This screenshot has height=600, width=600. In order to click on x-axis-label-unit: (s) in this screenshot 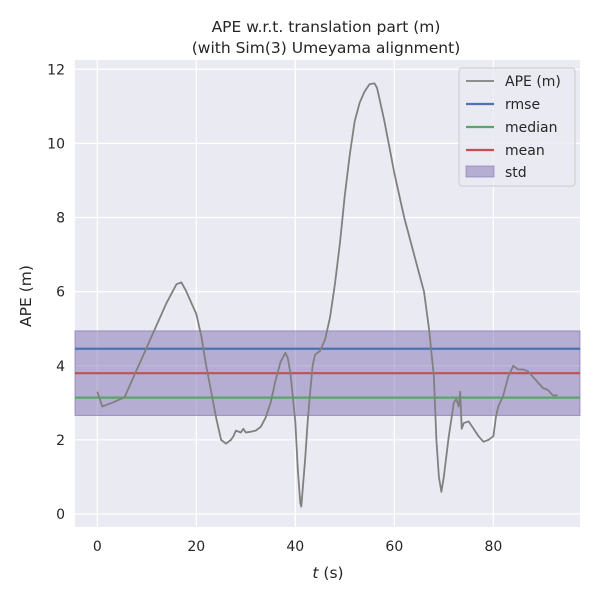, I will do `click(330, 573)`.